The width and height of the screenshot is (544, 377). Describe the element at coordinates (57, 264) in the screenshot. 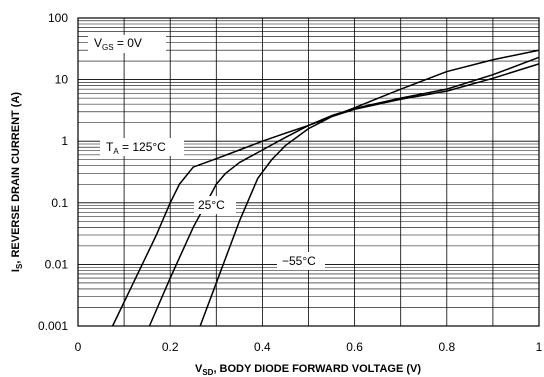

I see `y-tick-label: 0.01` at that location.